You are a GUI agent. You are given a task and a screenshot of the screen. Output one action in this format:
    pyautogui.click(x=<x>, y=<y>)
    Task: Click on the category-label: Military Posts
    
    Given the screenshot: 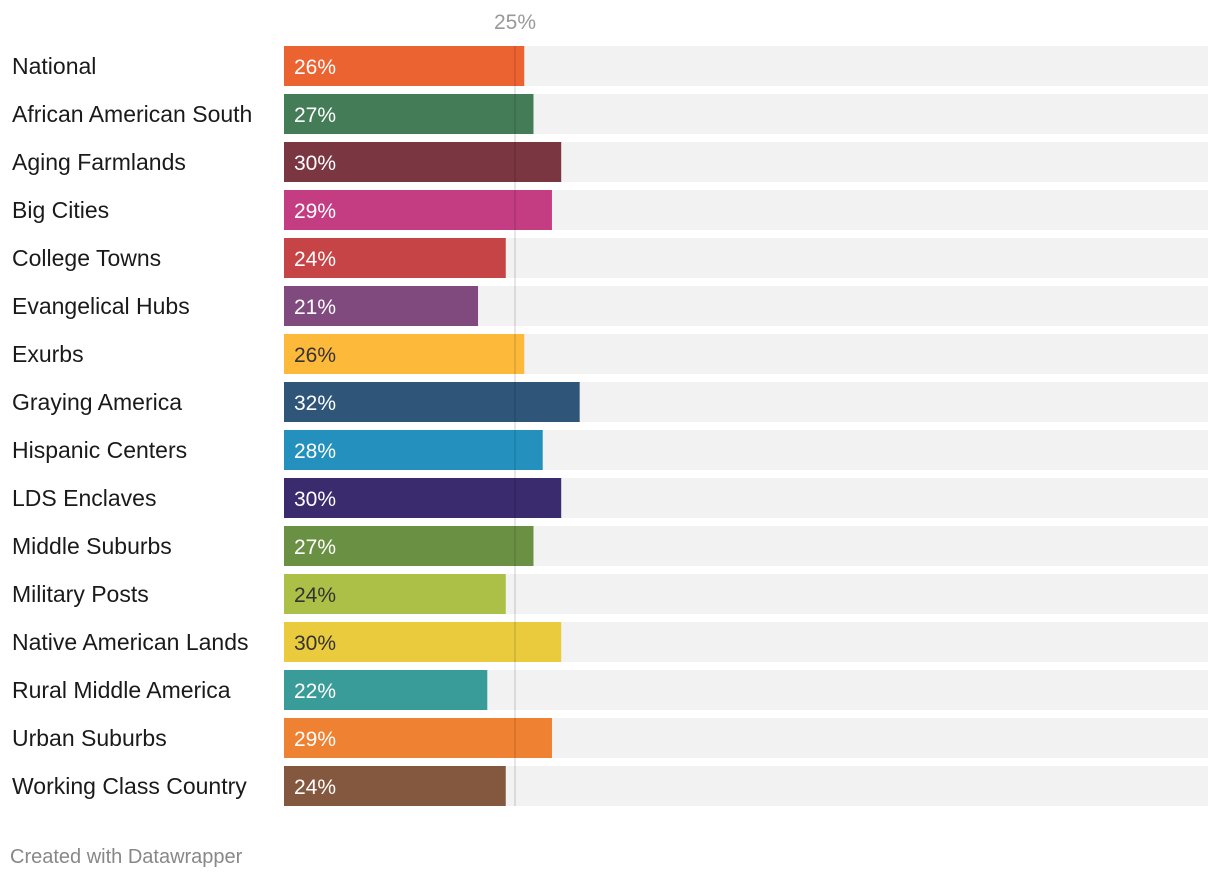 What is the action you would take?
    pyautogui.click(x=80, y=594)
    